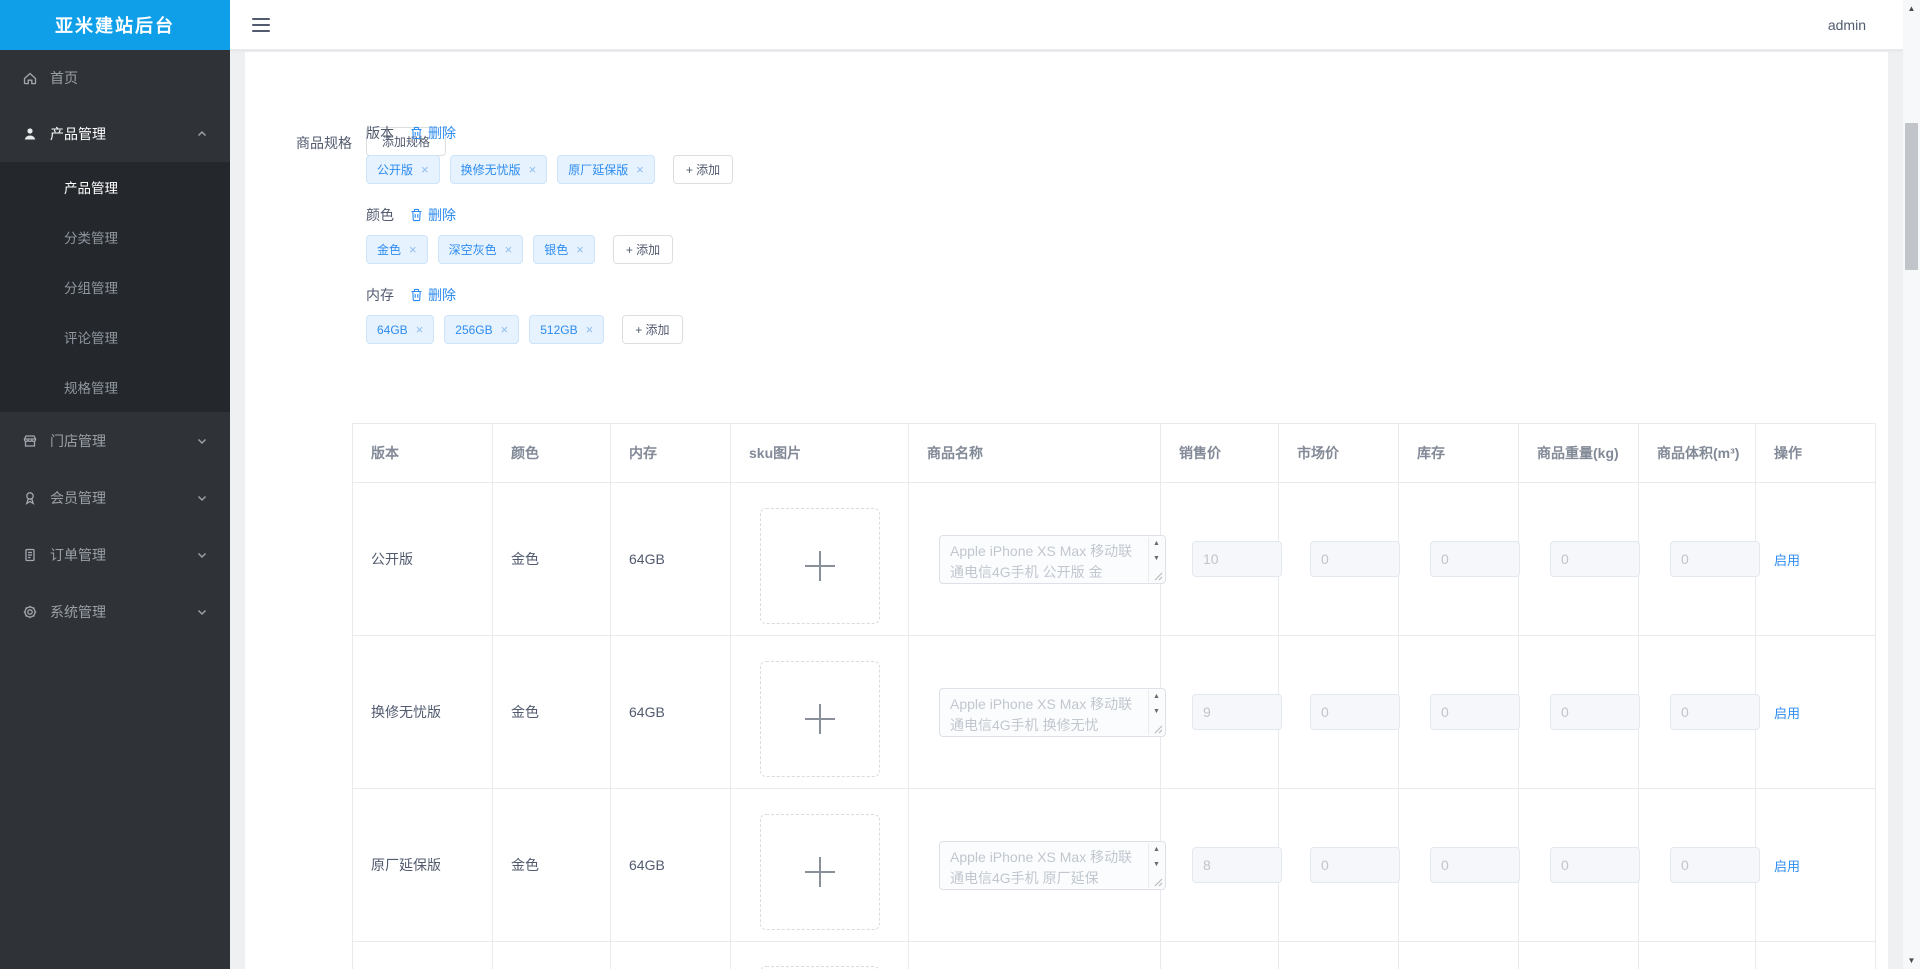  I want to click on col-volume: 商品体积(m³), so click(1697, 453).